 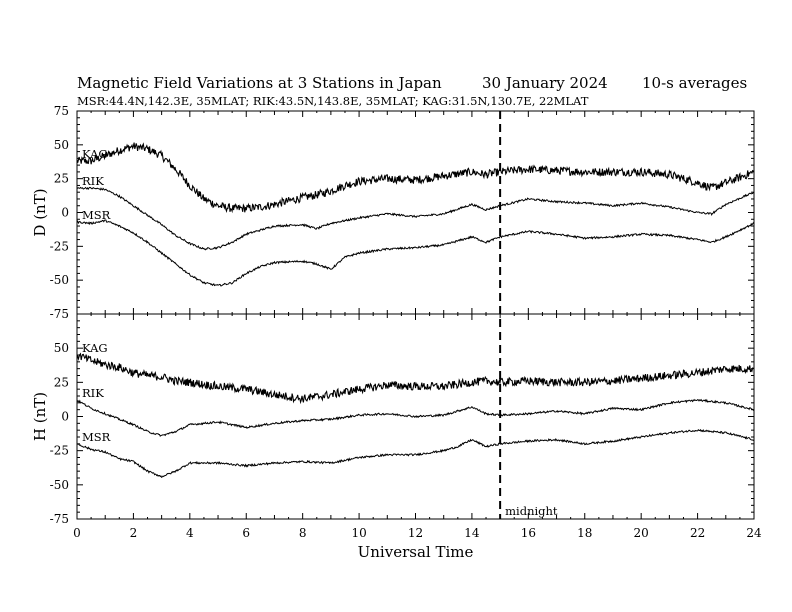 What do you see at coordinates (246, 533) in the screenshot?
I see `x-tick-label: 6` at bounding box center [246, 533].